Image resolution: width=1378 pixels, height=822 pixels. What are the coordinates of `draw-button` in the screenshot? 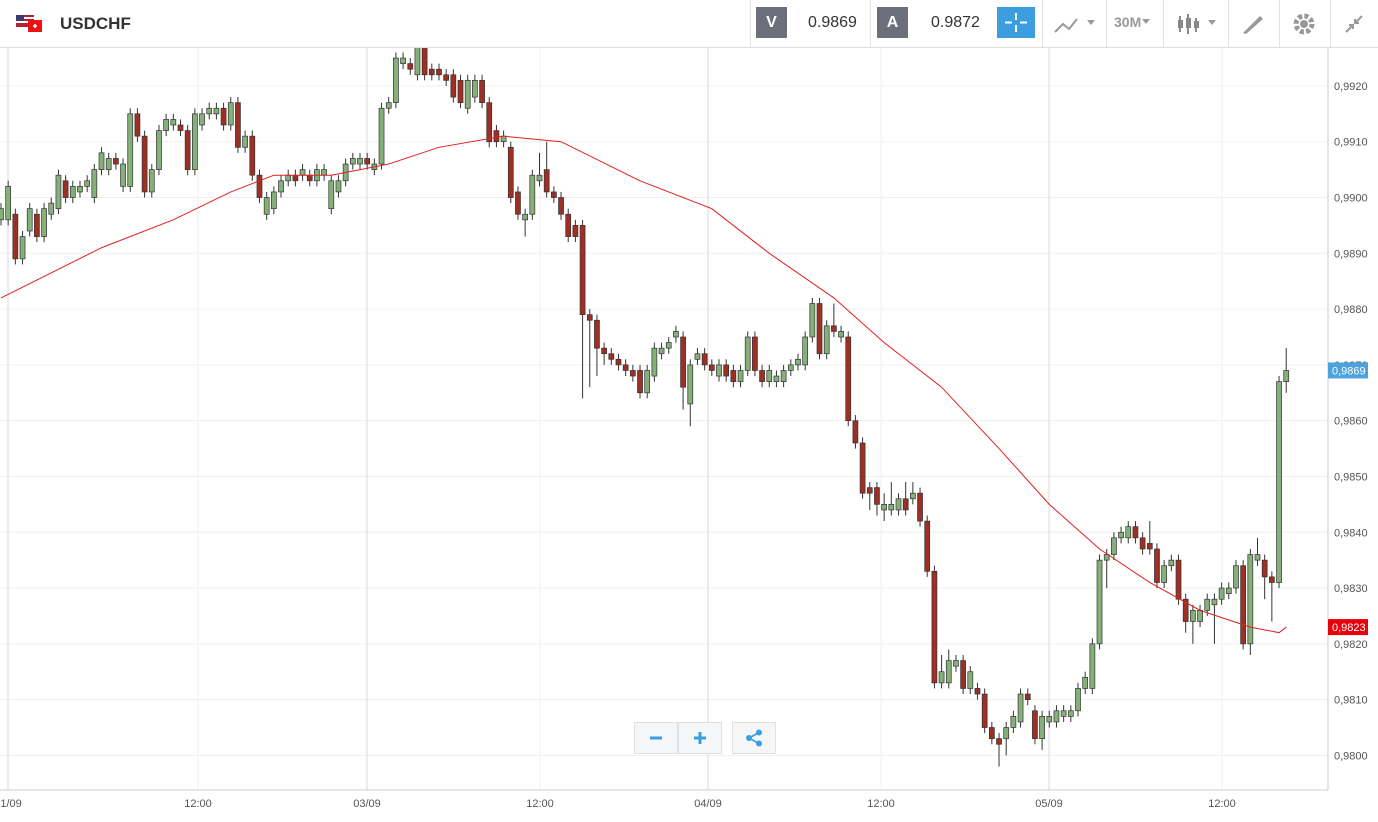 It's located at (1253, 24).